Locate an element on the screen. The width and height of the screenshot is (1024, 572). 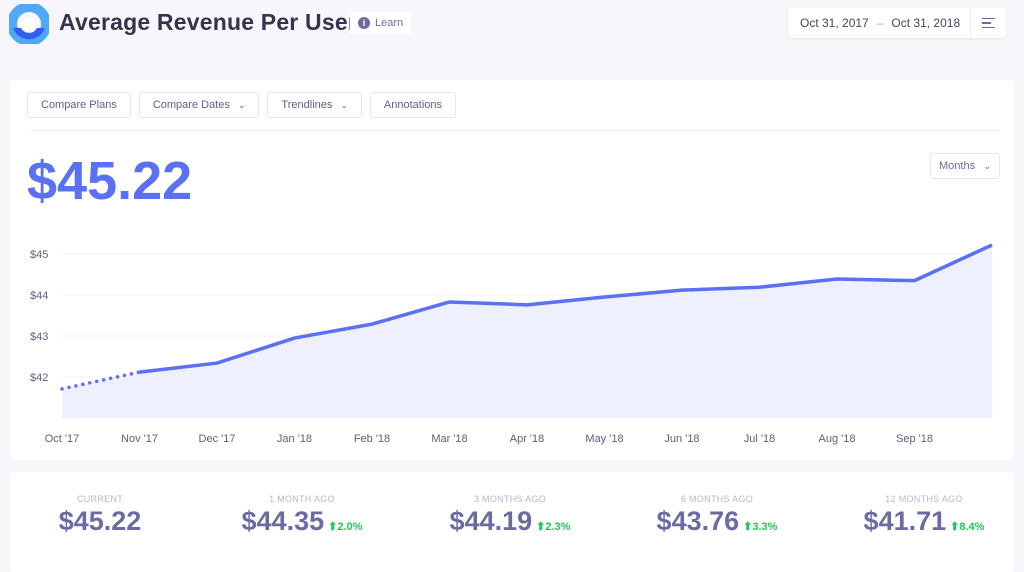
stat-change-value: 3.3% is located at coordinates (765, 527).